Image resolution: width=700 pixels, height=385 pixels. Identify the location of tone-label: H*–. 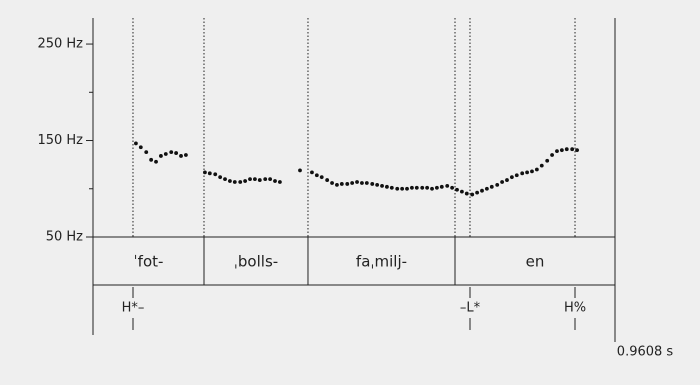
(133, 308).